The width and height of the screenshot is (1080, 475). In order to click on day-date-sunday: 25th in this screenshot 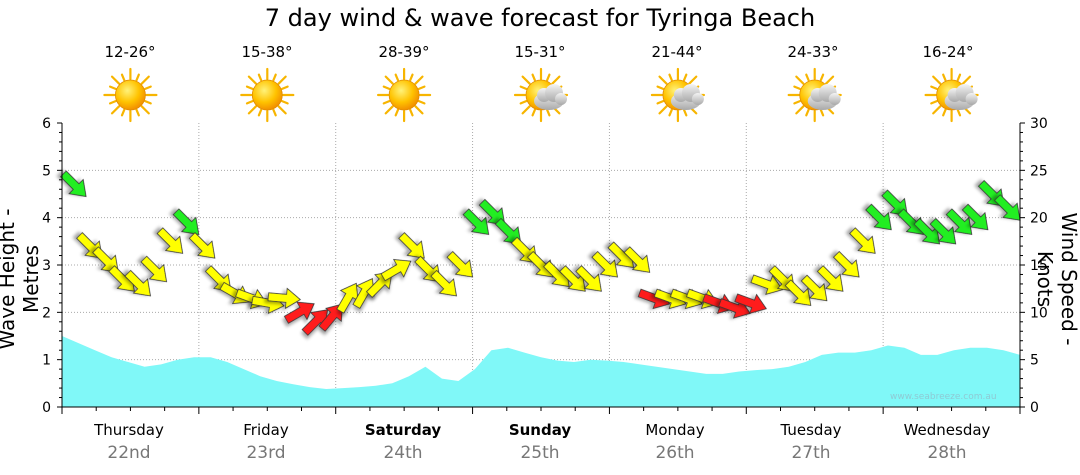, I will do `click(540, 453)`.